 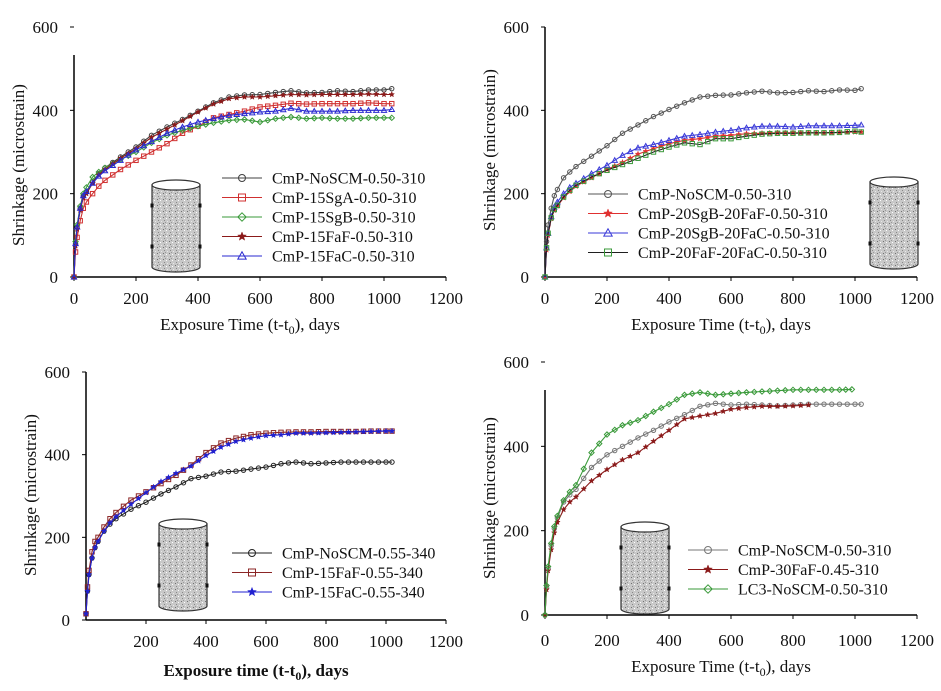 What do you see at coordinates (733, 214) in the screenshot?
I see `legend-label: CmP-20SgB-20FaF-0.50-310` at bounding box center [733, 214].